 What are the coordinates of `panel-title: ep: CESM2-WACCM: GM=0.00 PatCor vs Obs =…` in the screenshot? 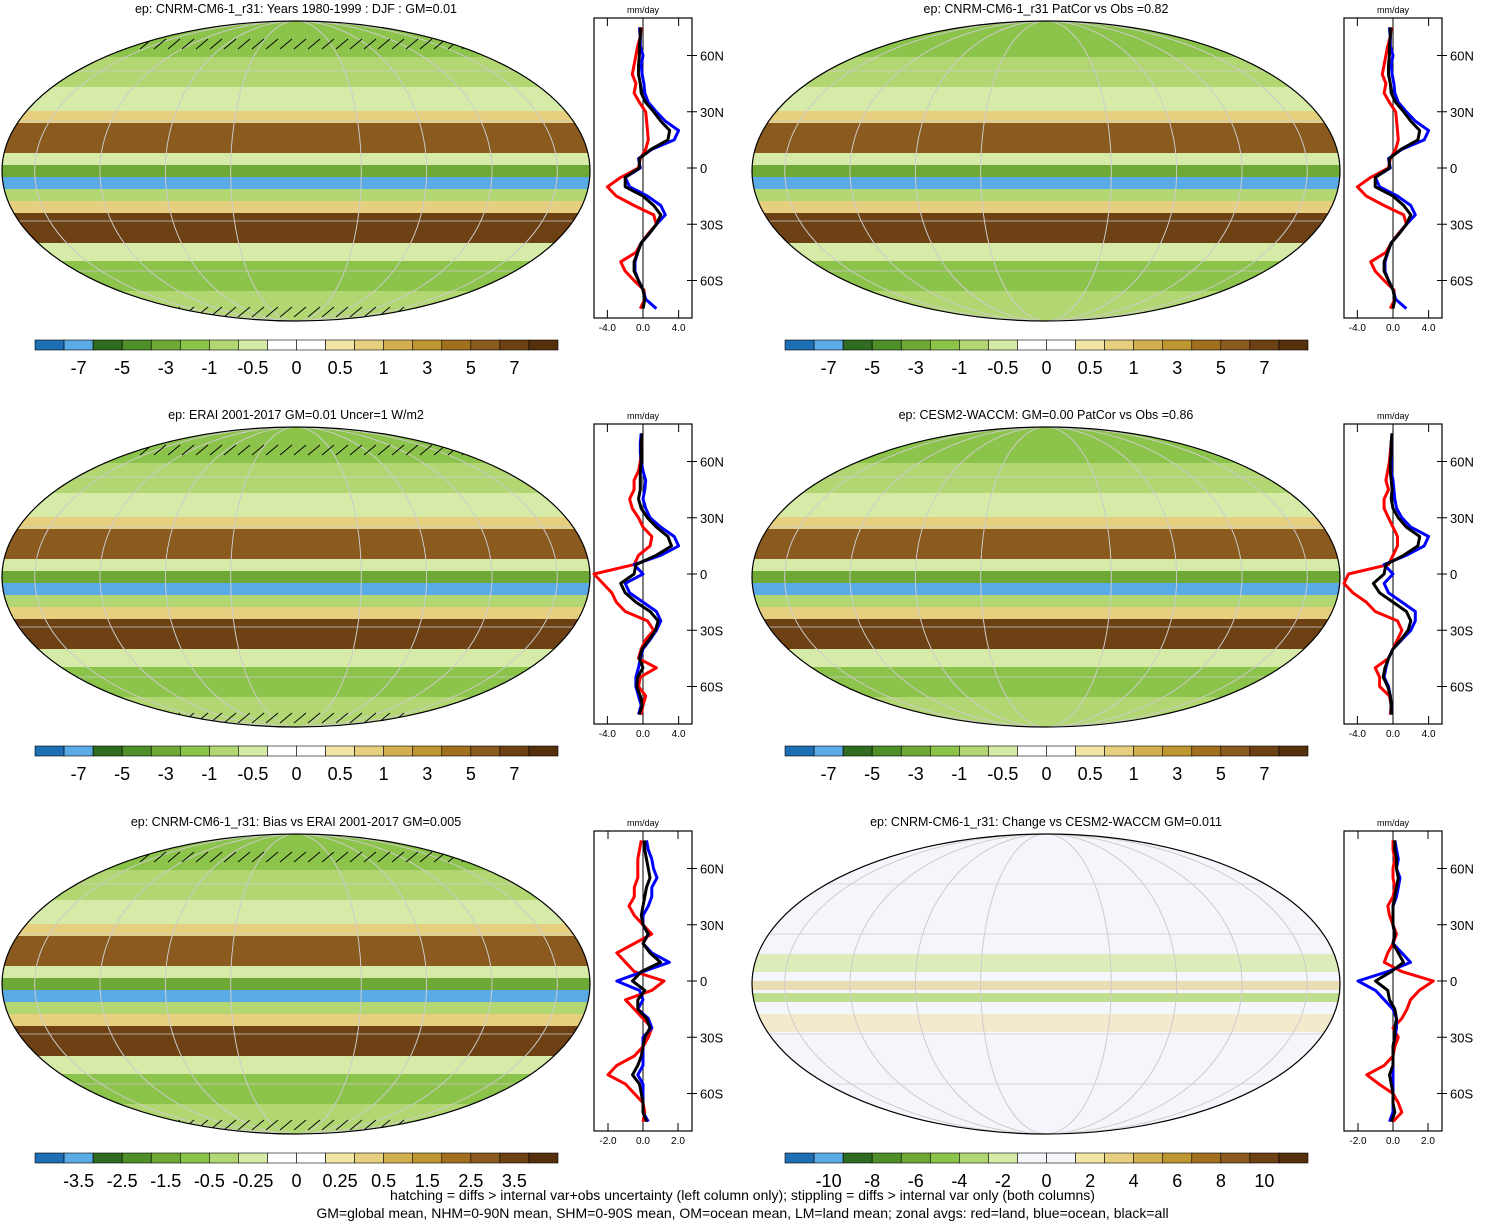 It's located at (1046, 415).